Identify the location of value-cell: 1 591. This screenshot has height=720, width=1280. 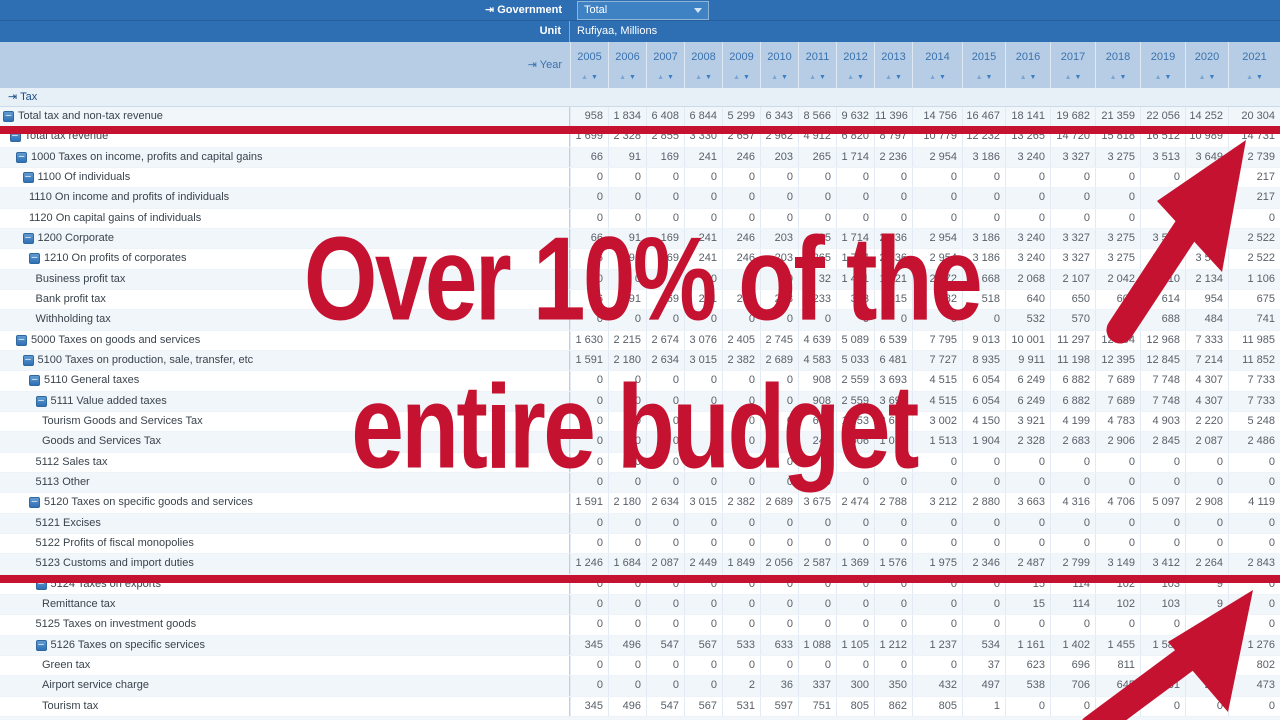
(589, 503).